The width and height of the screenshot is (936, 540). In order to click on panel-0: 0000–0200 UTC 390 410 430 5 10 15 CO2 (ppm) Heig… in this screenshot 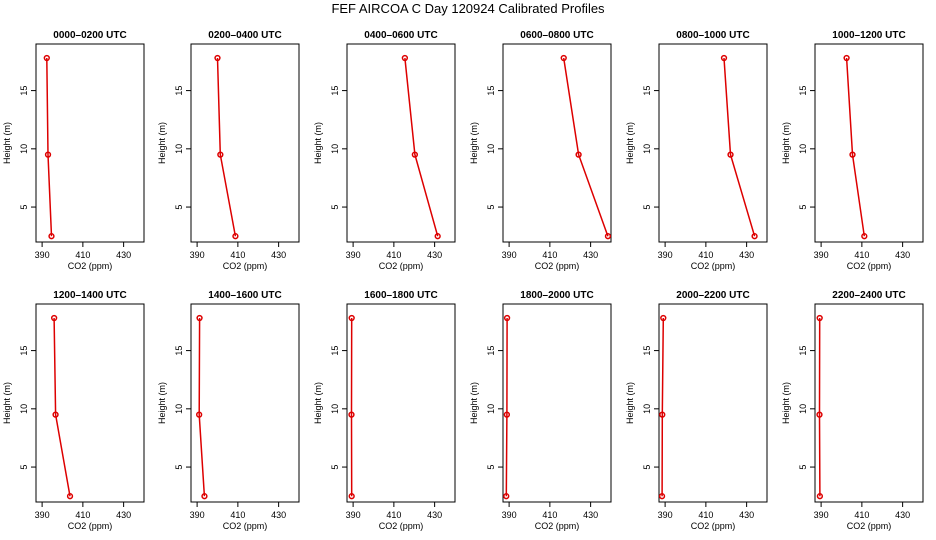, I will do `click(73, 150)`.